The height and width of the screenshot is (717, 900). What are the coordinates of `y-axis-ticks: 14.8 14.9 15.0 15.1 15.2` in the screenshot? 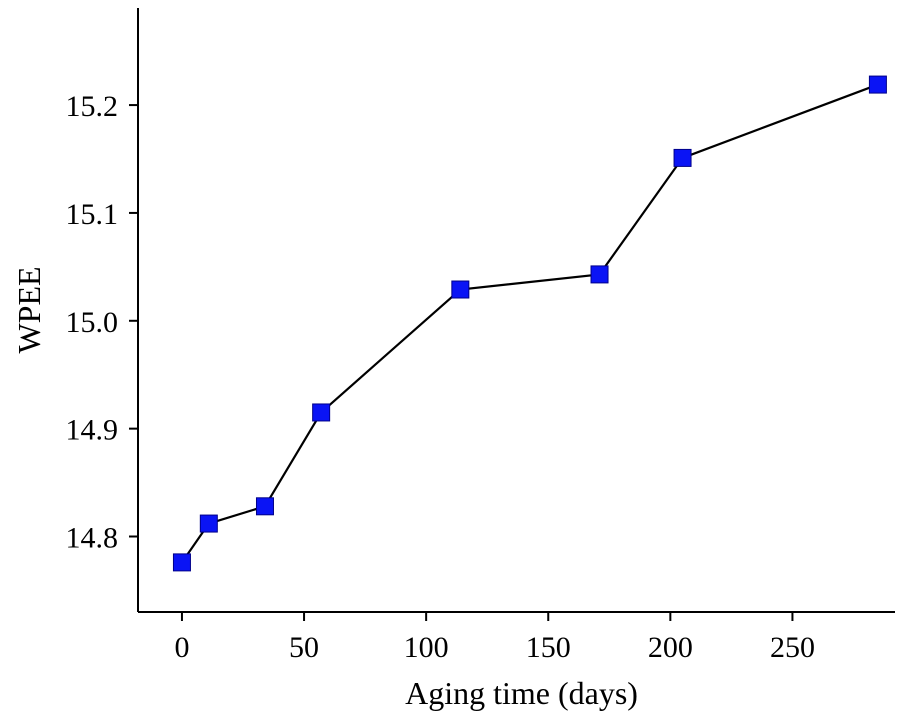 It's located at (102, 322).